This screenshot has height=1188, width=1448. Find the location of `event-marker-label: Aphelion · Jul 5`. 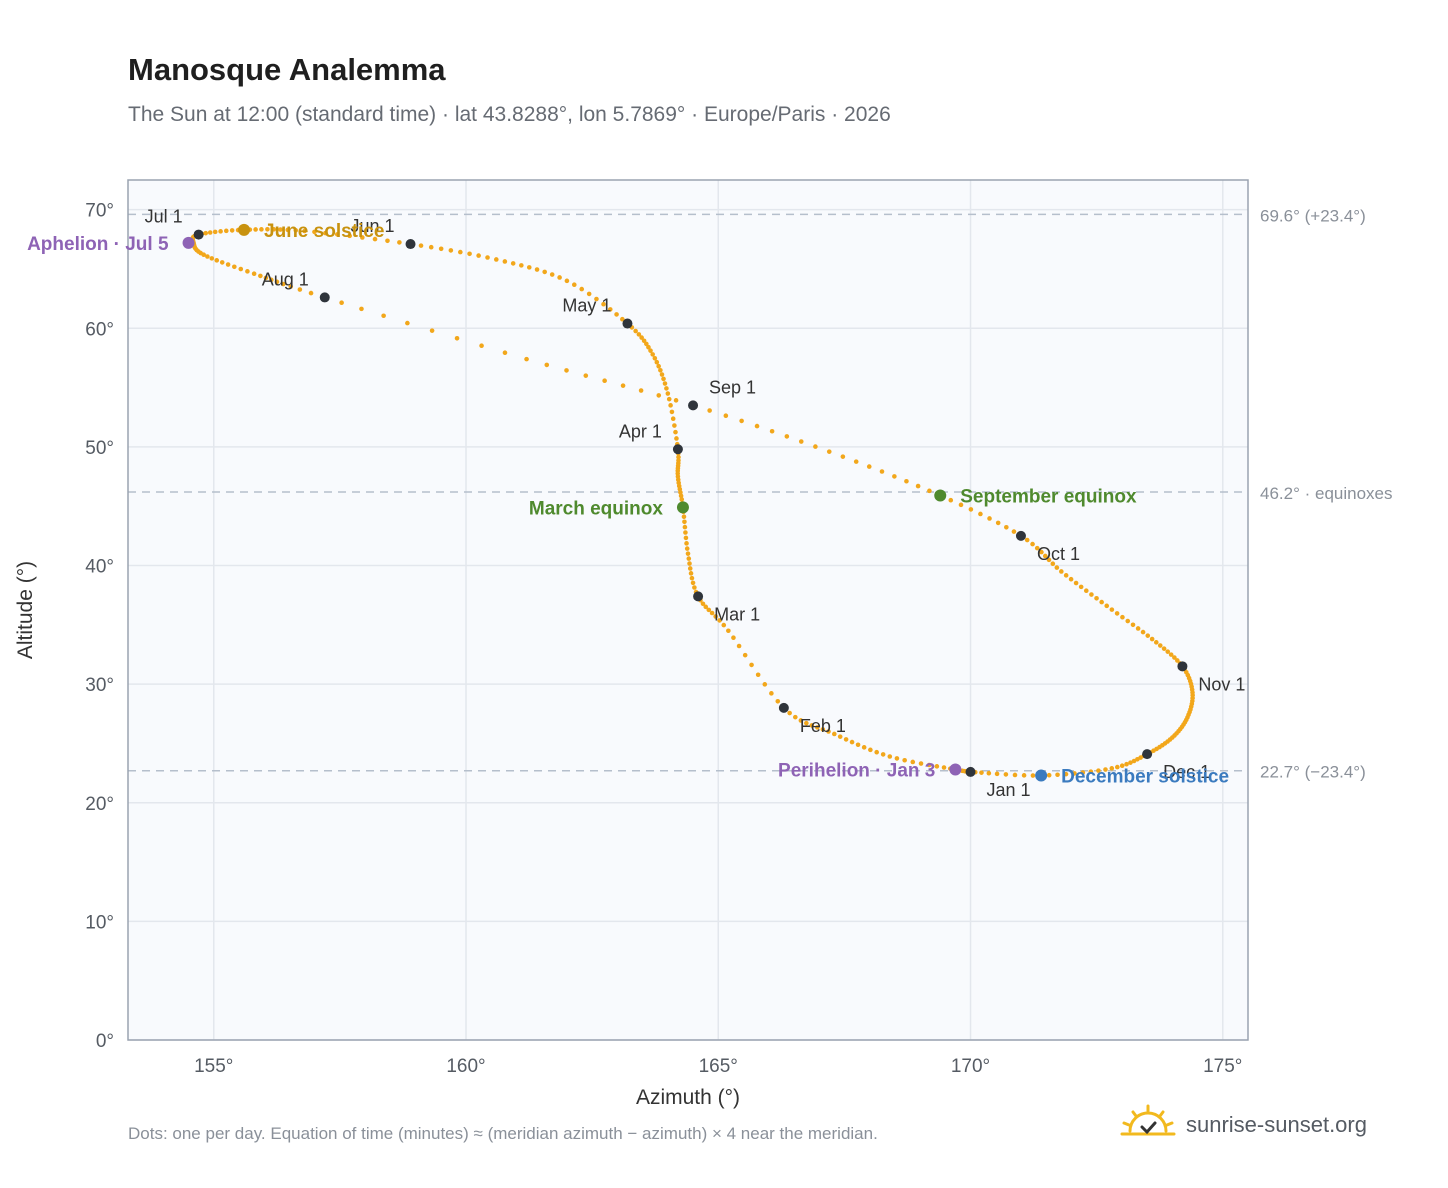

event-marker-label: Aphelion · Jul 5 is located at coordinates (98, 244).